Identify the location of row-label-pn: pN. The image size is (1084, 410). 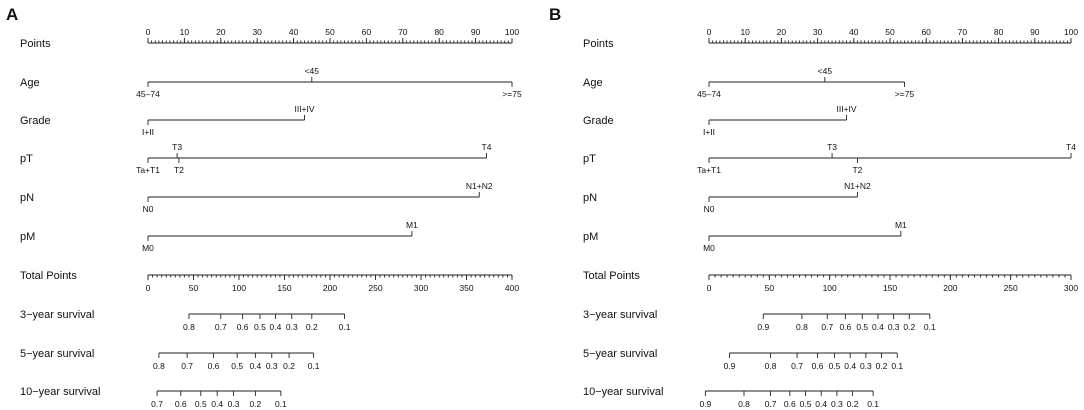
(27, 198).